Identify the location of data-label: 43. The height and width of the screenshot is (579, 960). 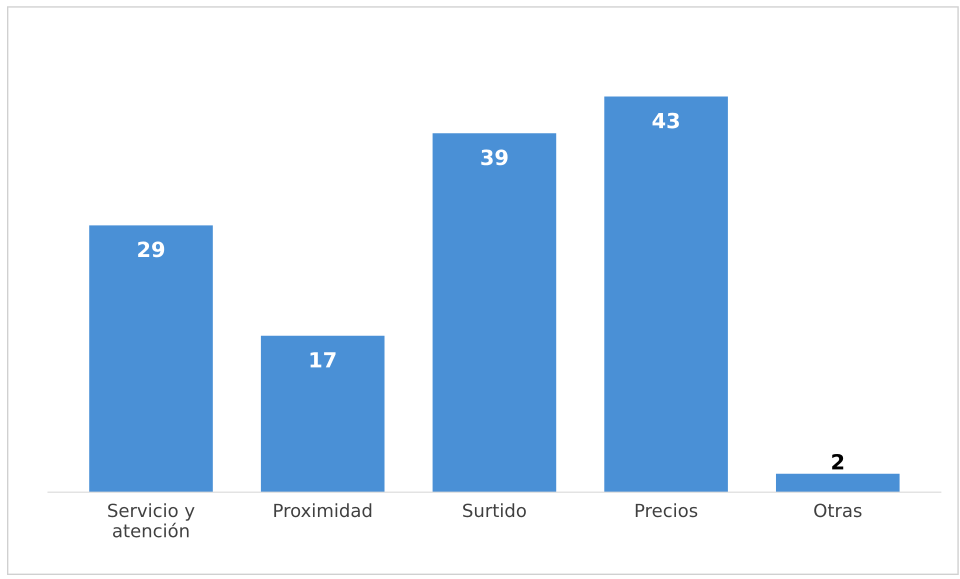
(665, 120).